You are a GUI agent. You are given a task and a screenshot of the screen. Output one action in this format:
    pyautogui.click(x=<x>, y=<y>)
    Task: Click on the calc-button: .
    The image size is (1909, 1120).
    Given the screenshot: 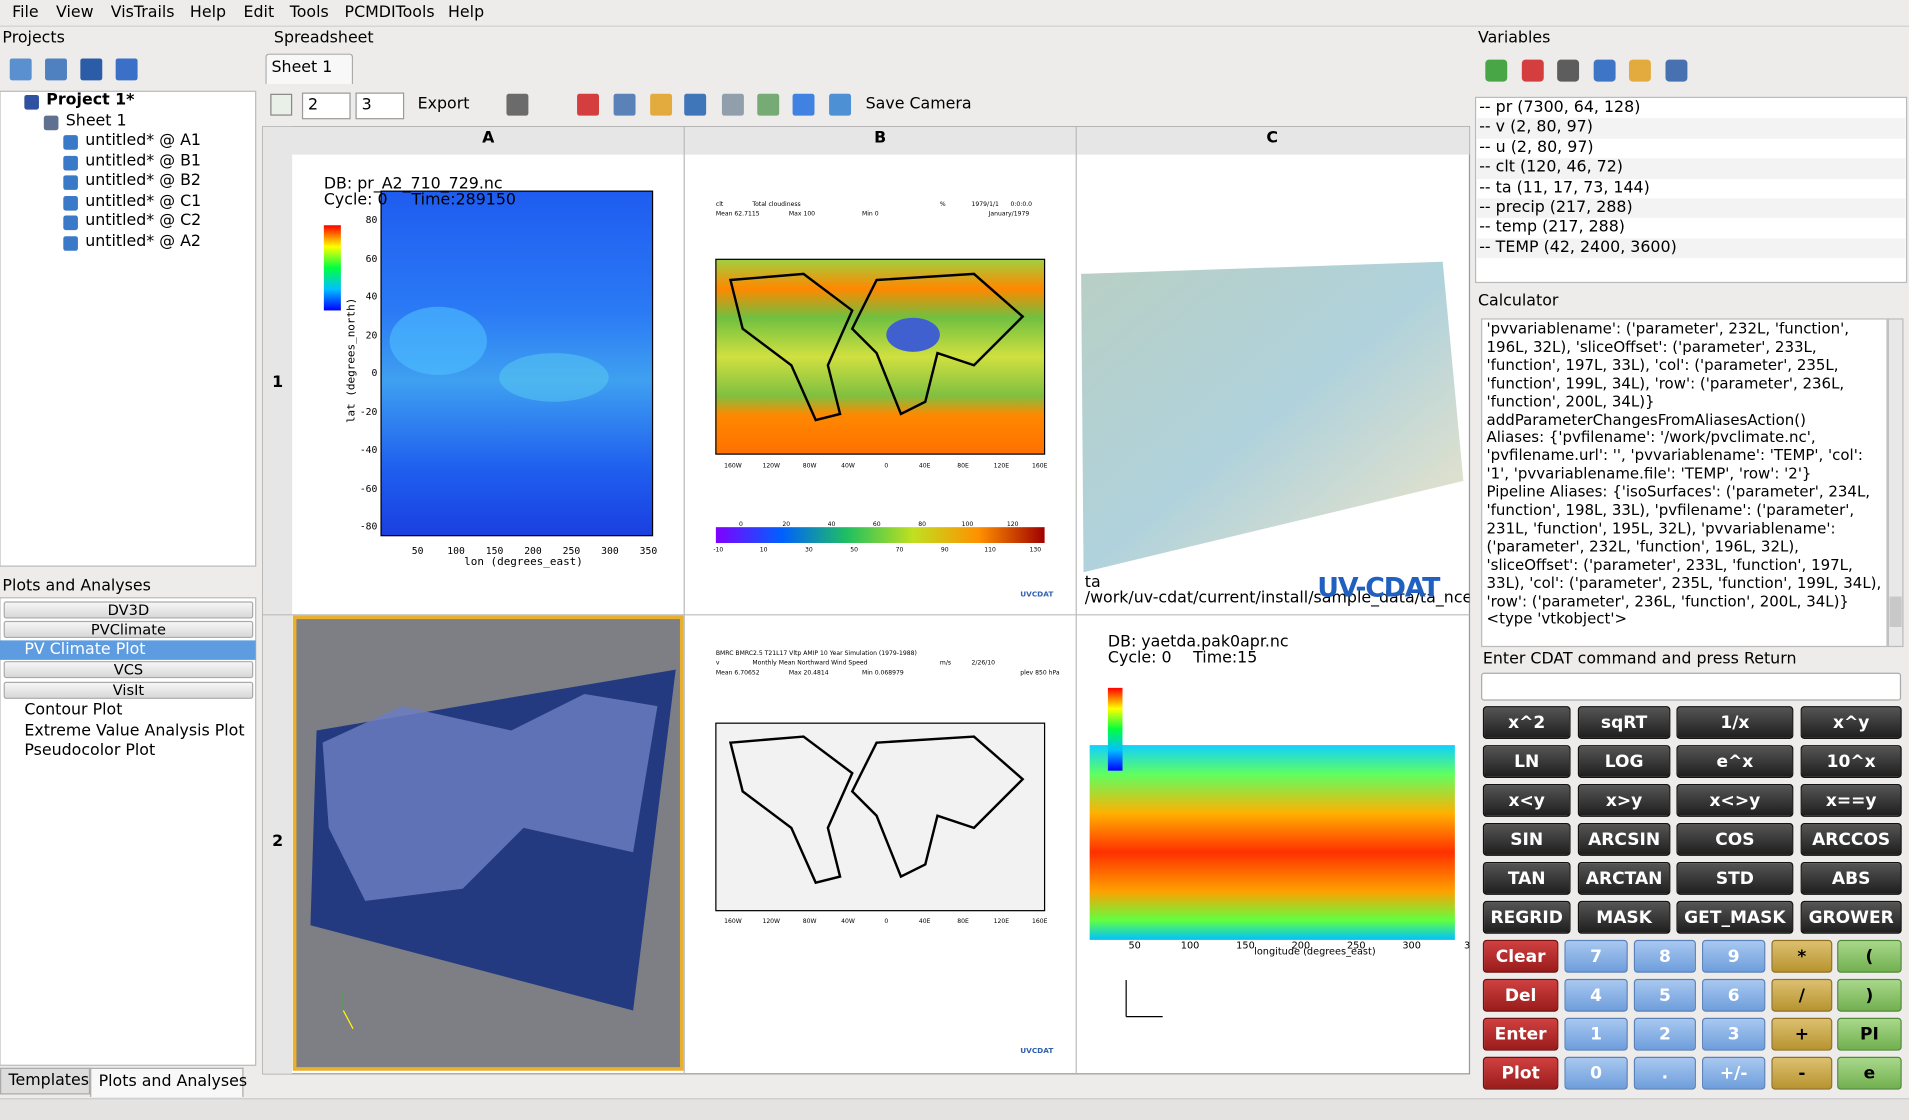 What is the action you would take?
    pyautogui.click(x=1664, y=1073)
    